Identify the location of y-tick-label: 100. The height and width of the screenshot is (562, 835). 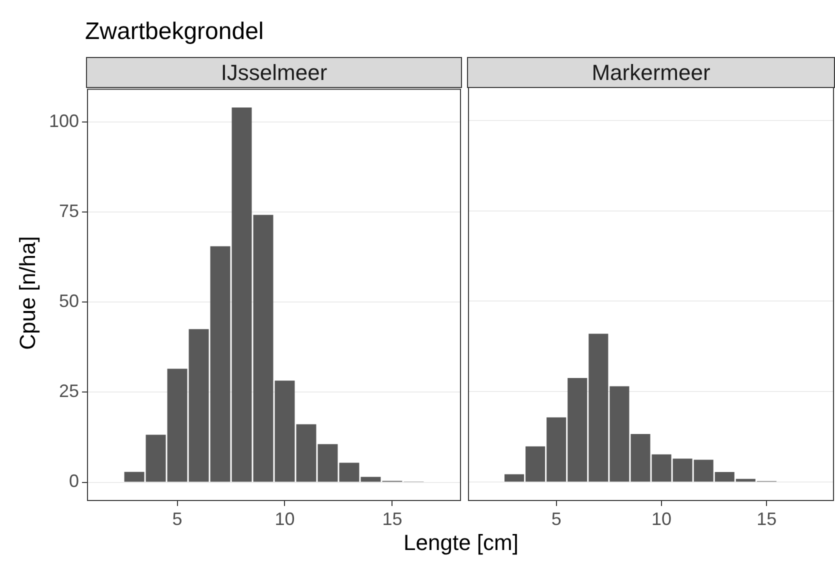
(63, 120).